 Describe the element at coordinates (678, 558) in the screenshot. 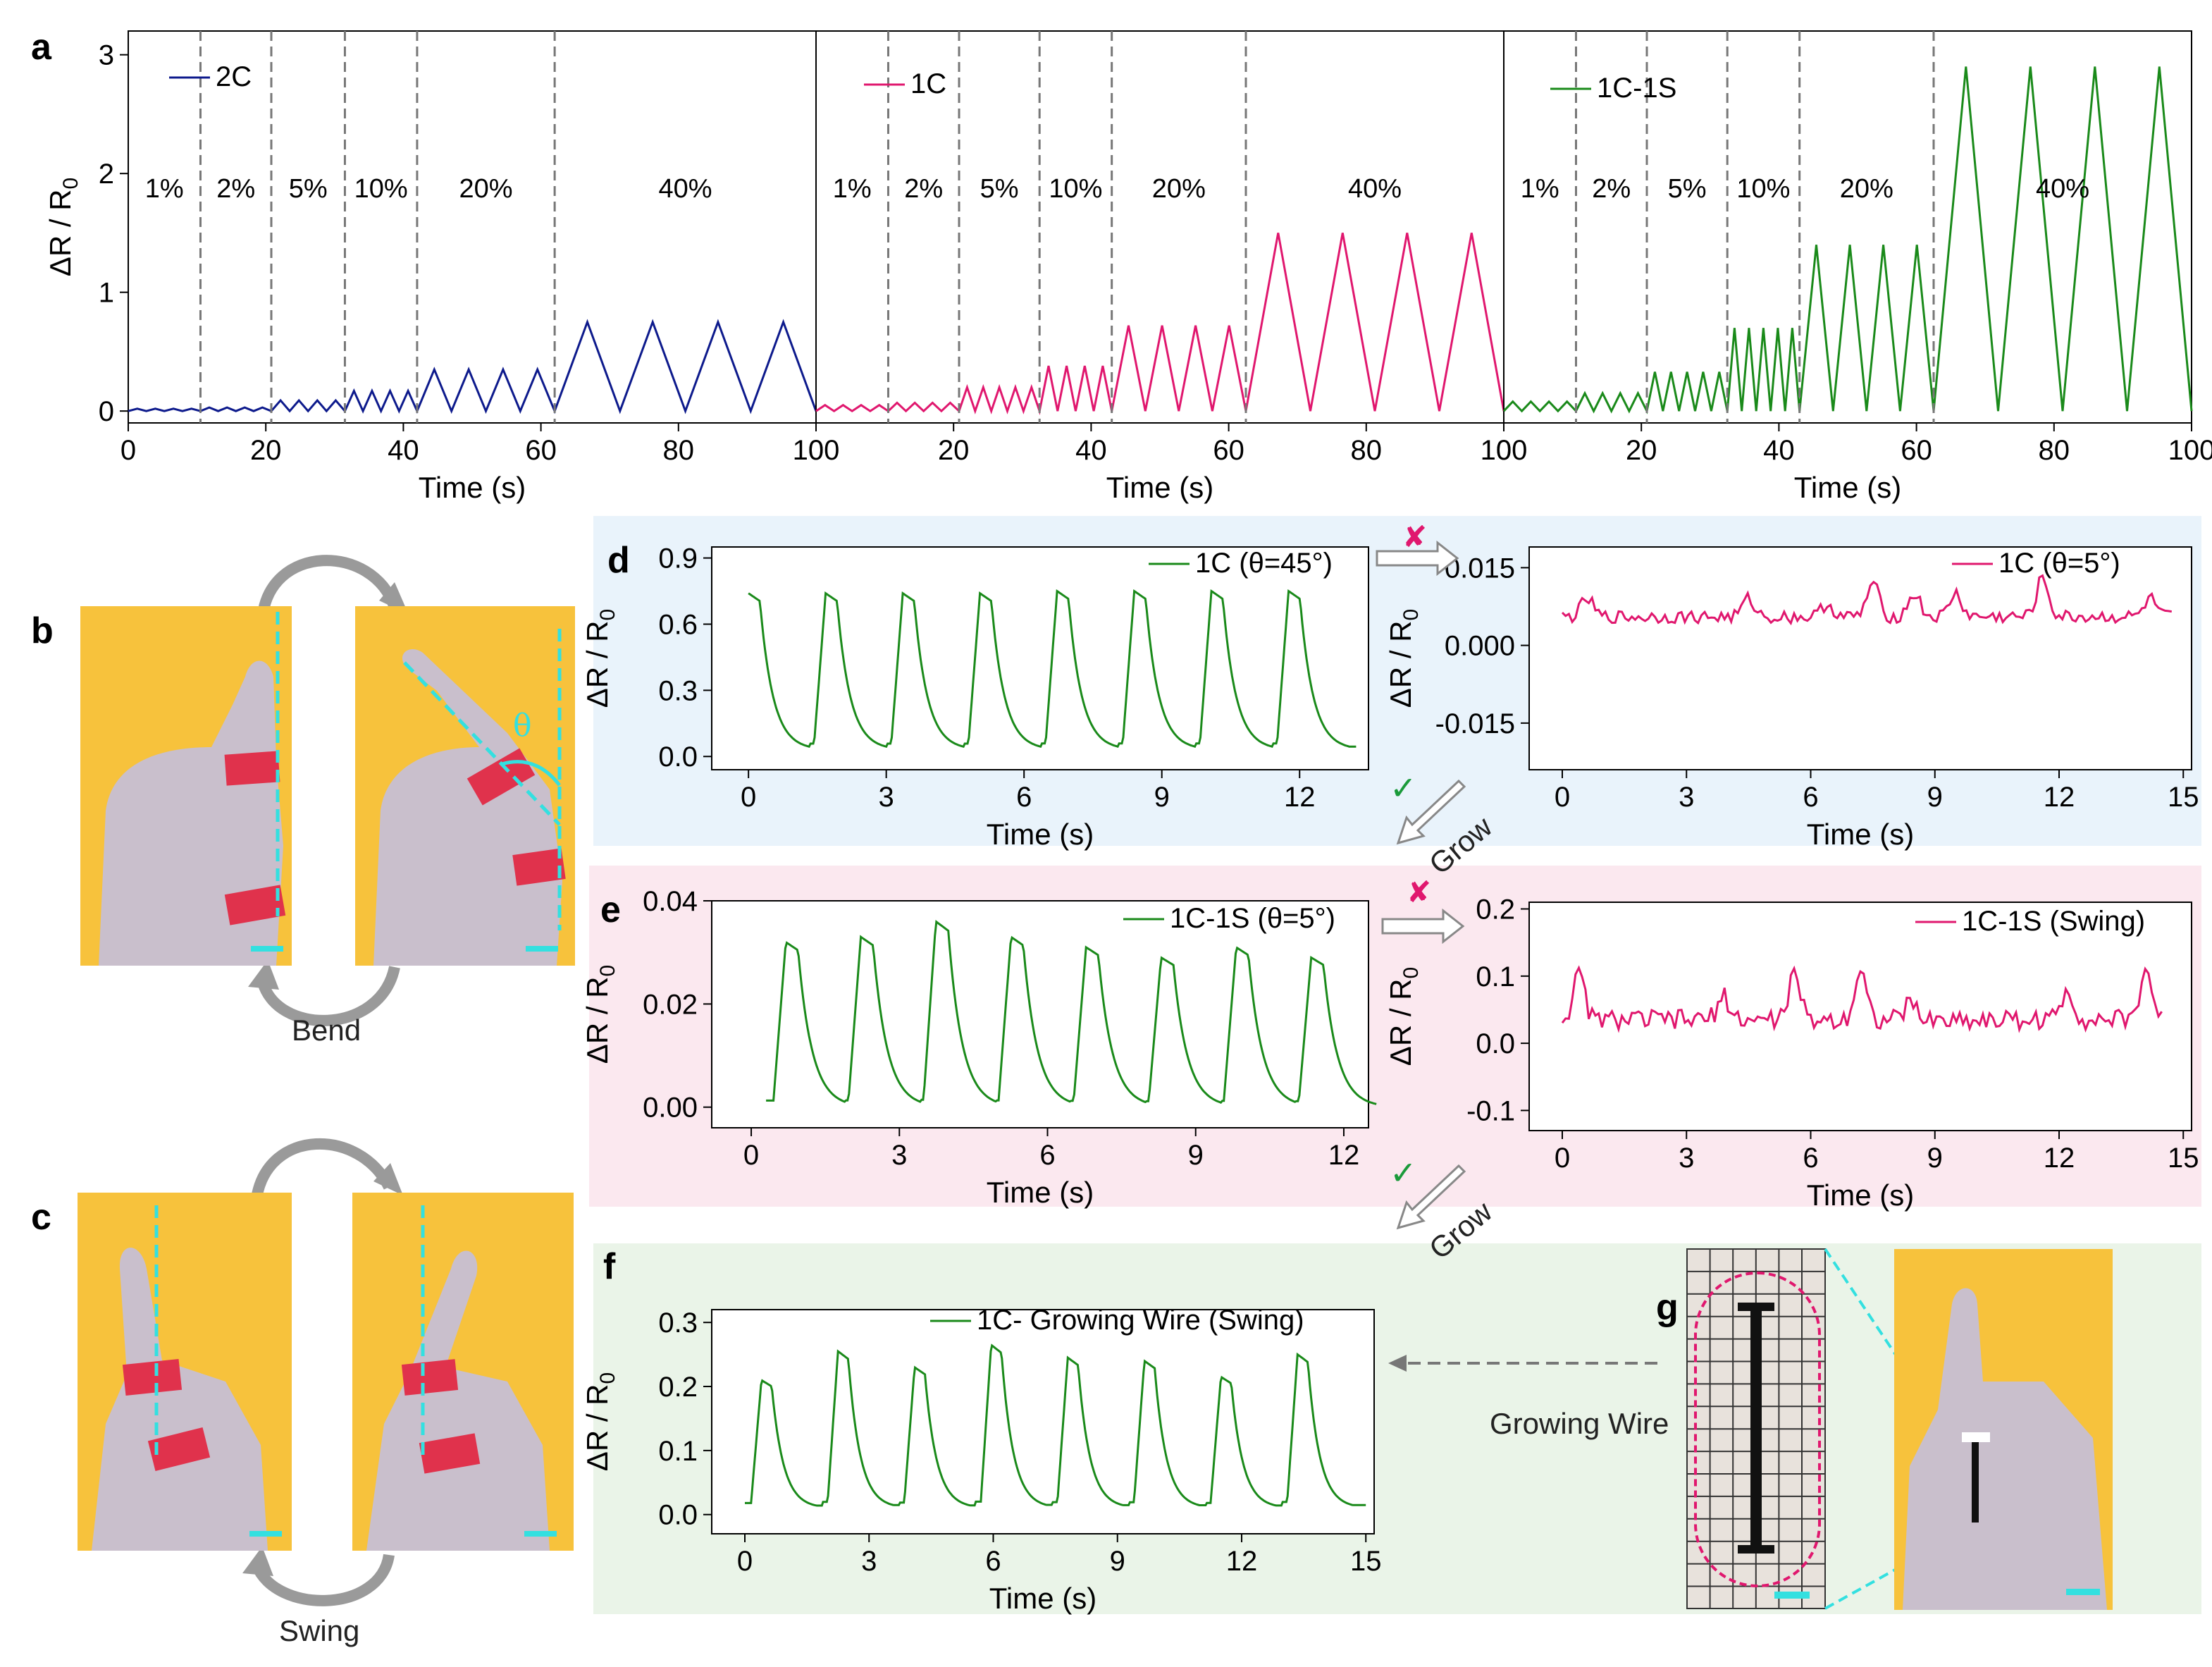

I see `y-tick-label: 0.9` at that location.